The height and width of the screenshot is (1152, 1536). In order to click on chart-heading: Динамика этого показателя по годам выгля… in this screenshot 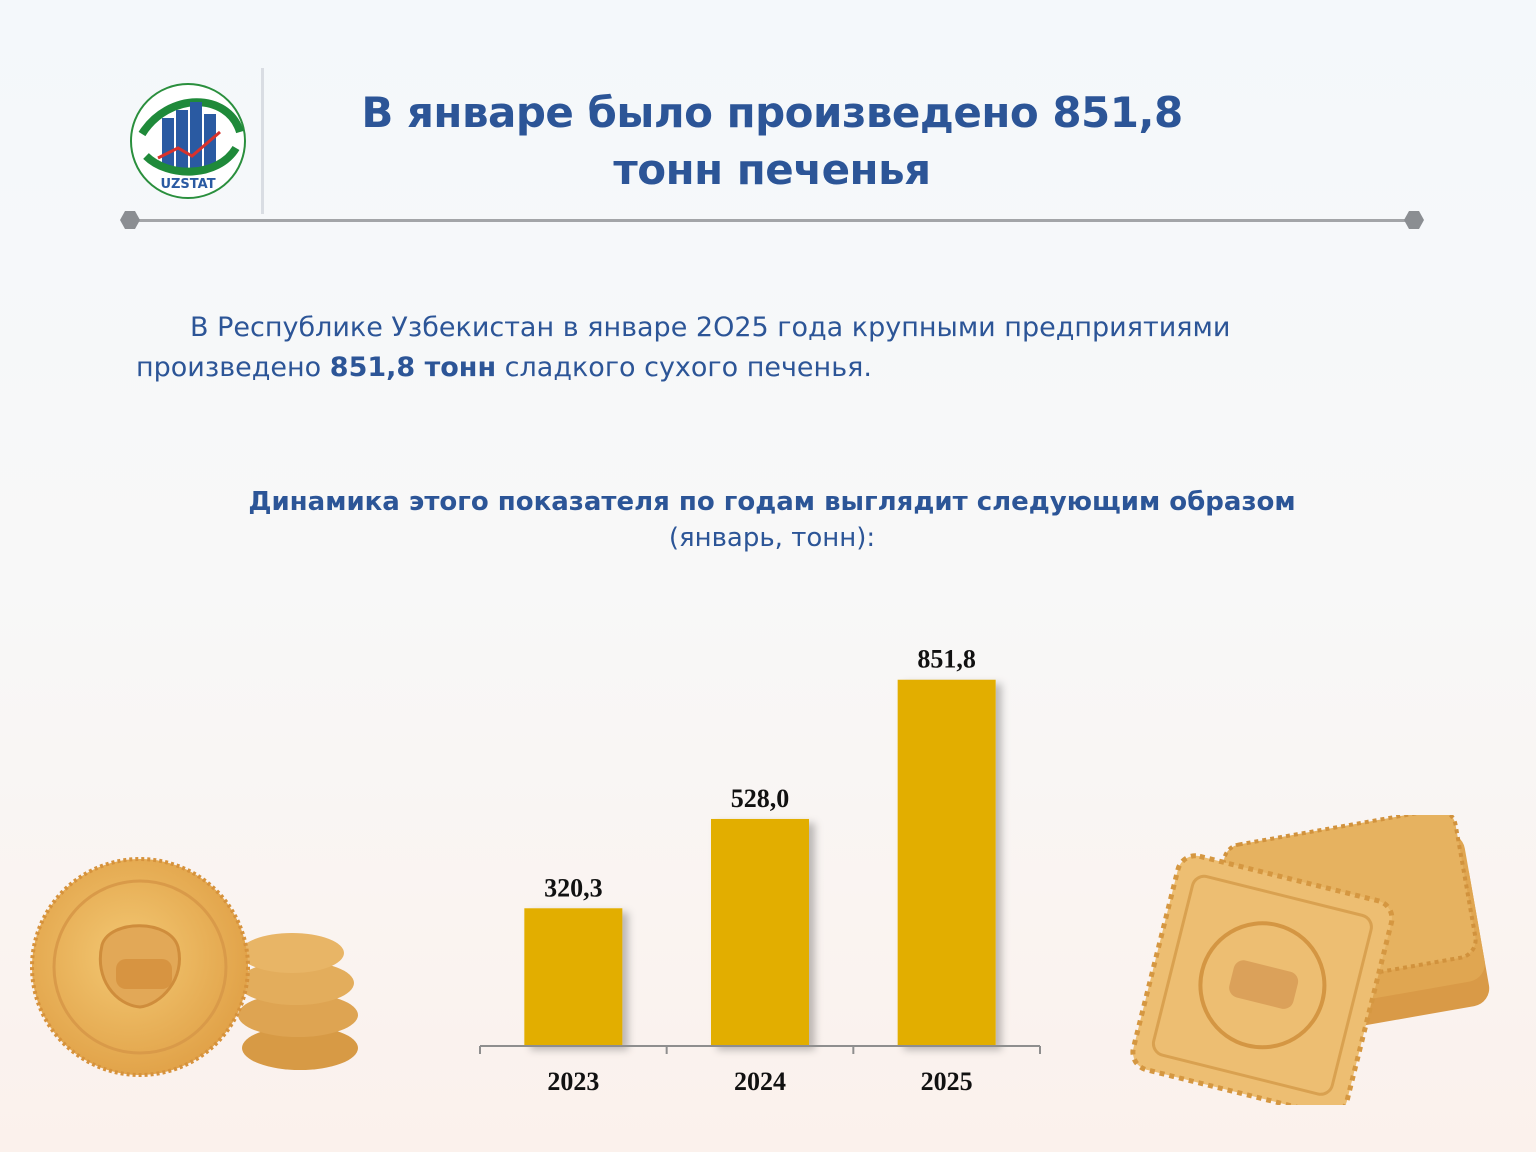, I will do `click(772, 520)`.